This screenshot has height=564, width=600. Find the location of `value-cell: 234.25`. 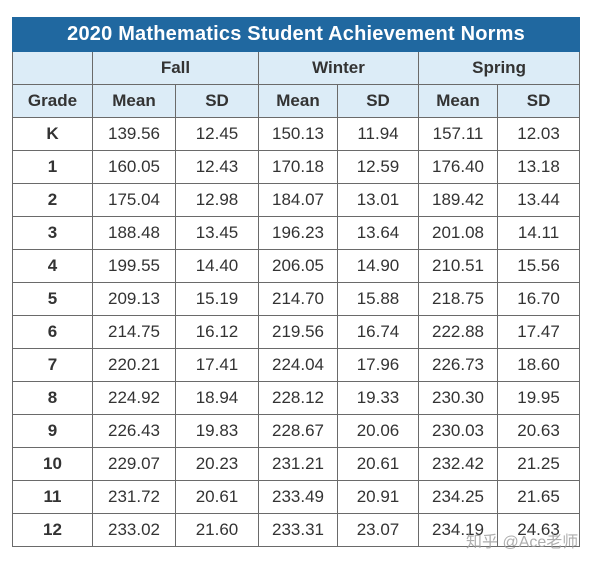

value-cell: 234.25 is located at coordinates (458, 497).